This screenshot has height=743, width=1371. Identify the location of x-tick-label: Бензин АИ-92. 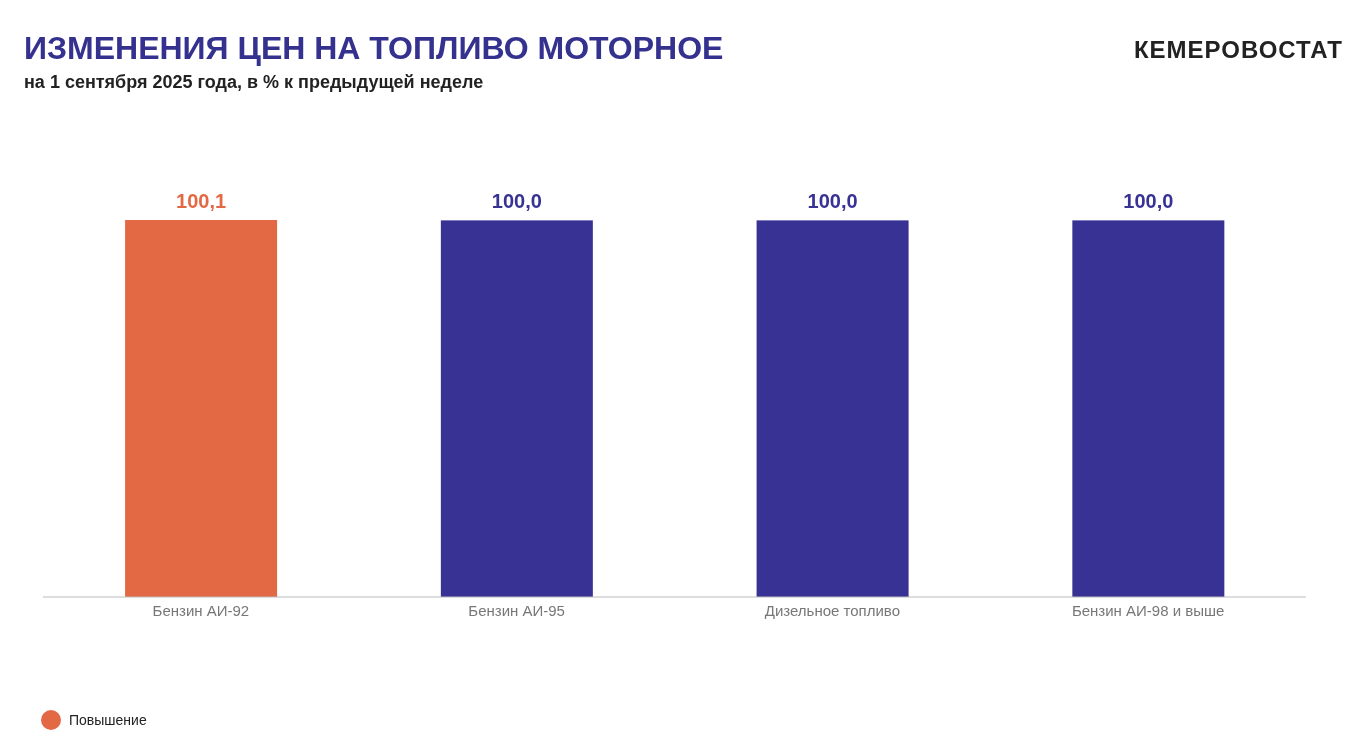
(201, 610).